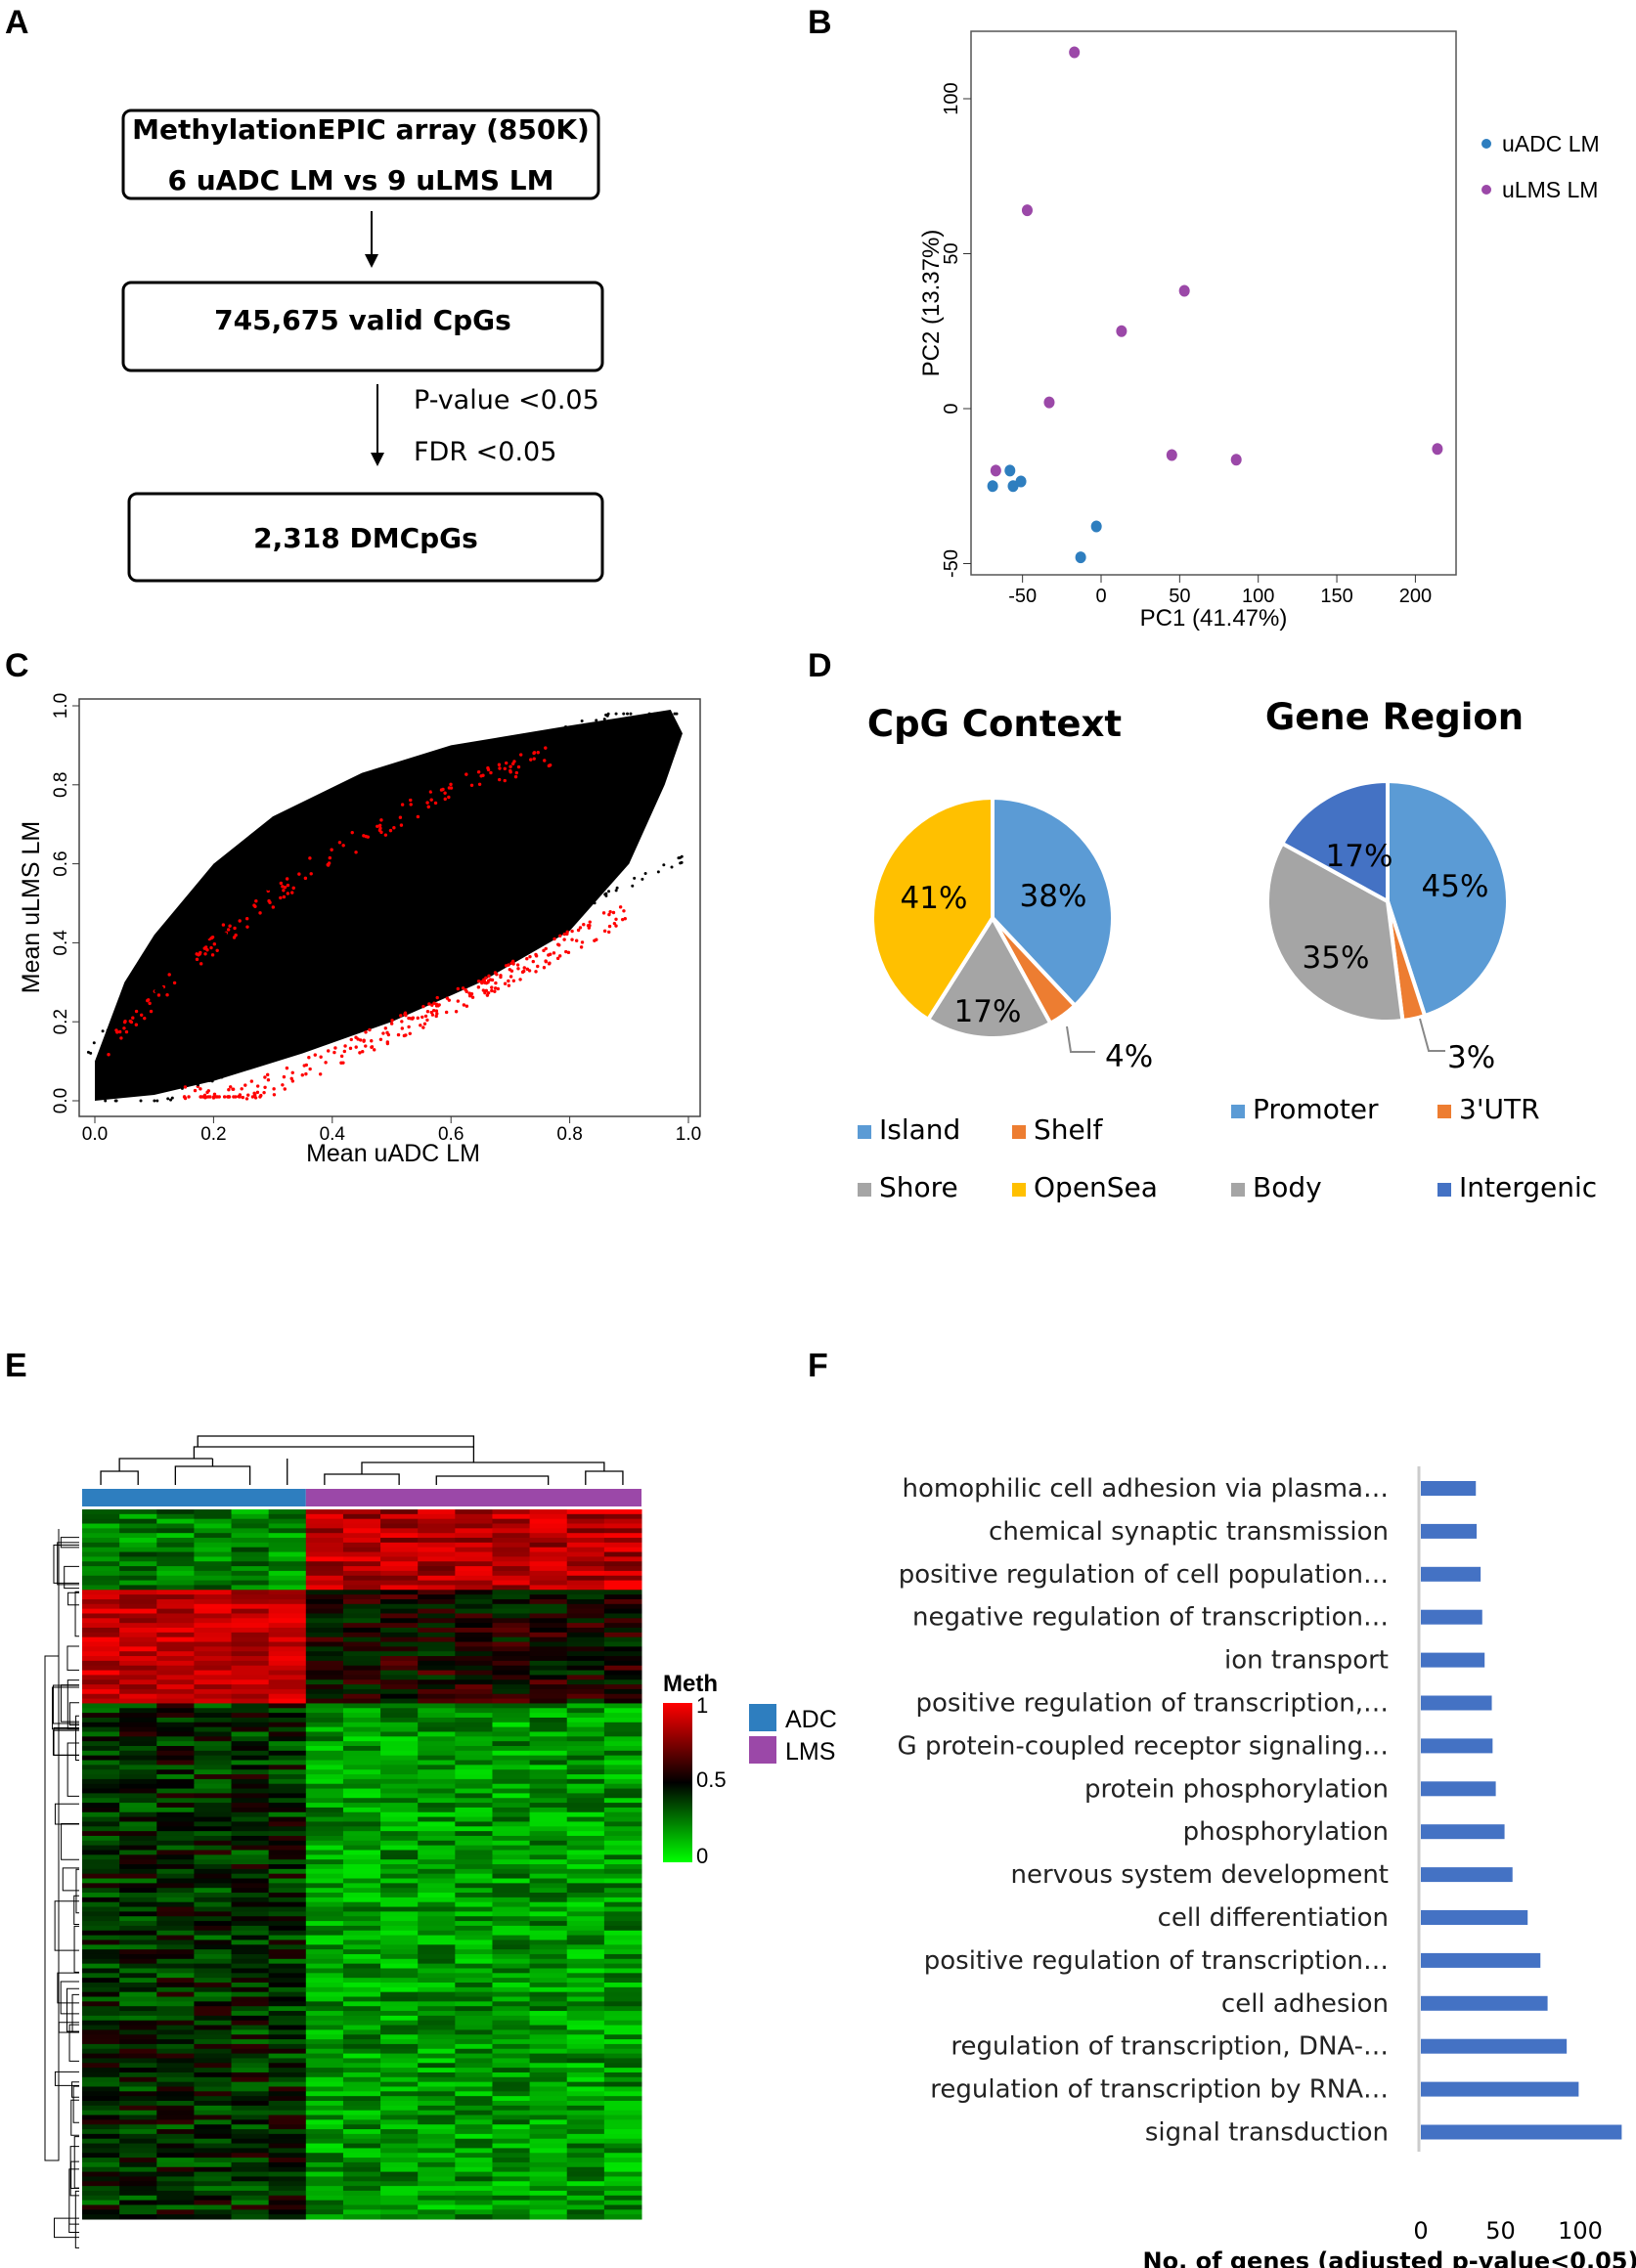  Describe the element at coordinates (1457, 1746) in the screenshot. I see `bar` at that location.